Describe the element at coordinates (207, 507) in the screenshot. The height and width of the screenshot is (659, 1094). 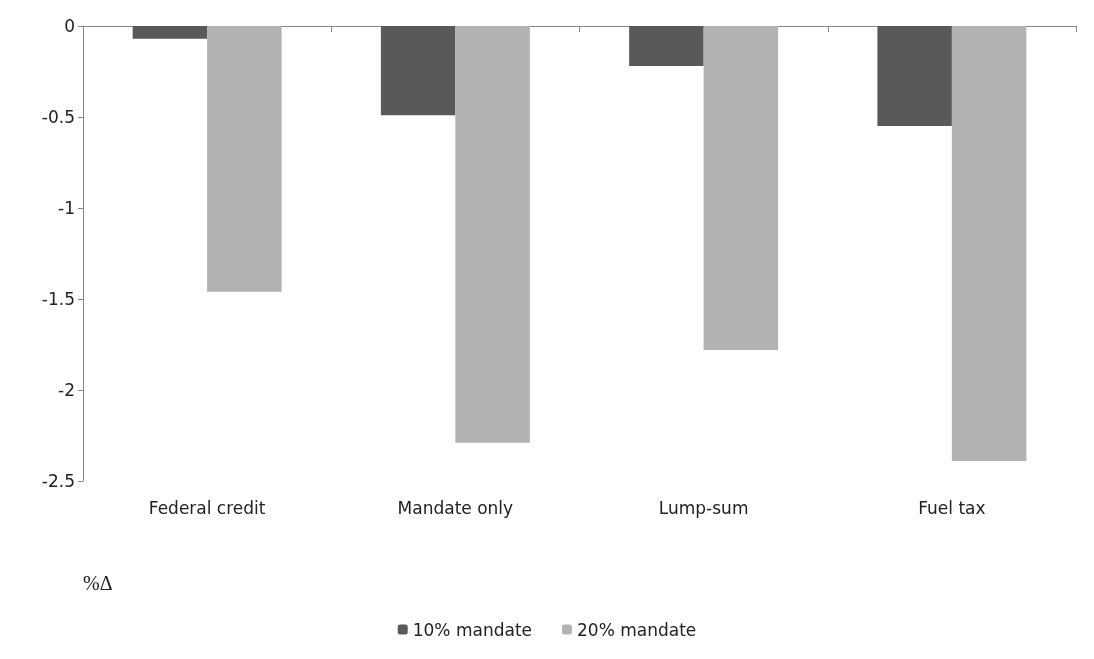
I see `x-tick-label: Federal credit` at that location.